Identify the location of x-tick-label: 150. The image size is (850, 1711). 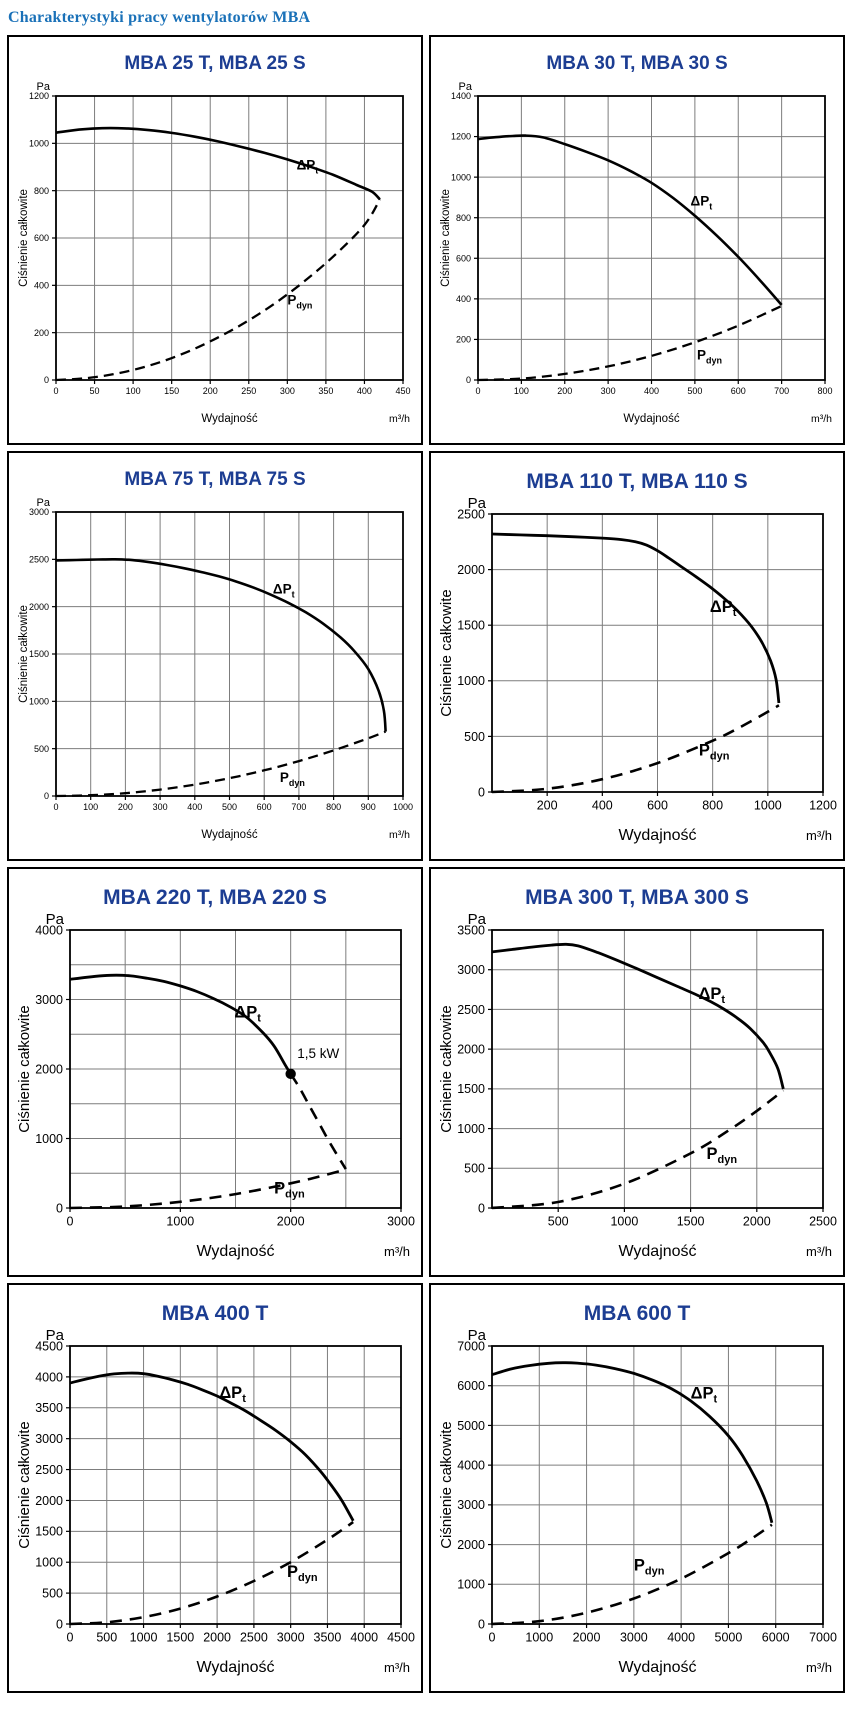
(171, 391).